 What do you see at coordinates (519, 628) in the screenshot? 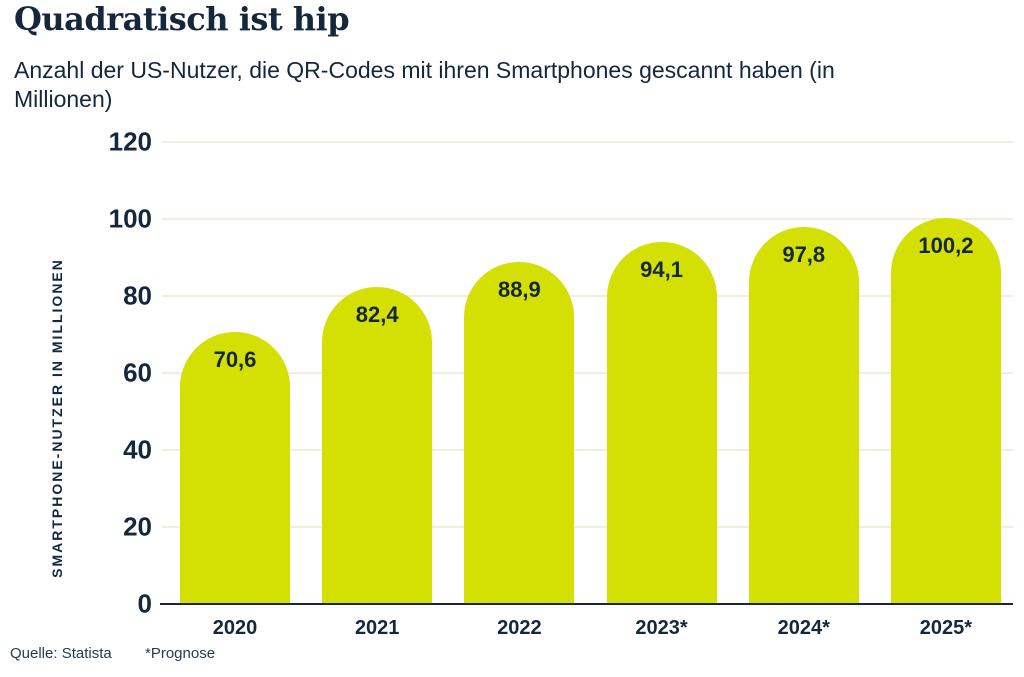
I see `x-tick-label: 2022` at bounding box center [519, 628].